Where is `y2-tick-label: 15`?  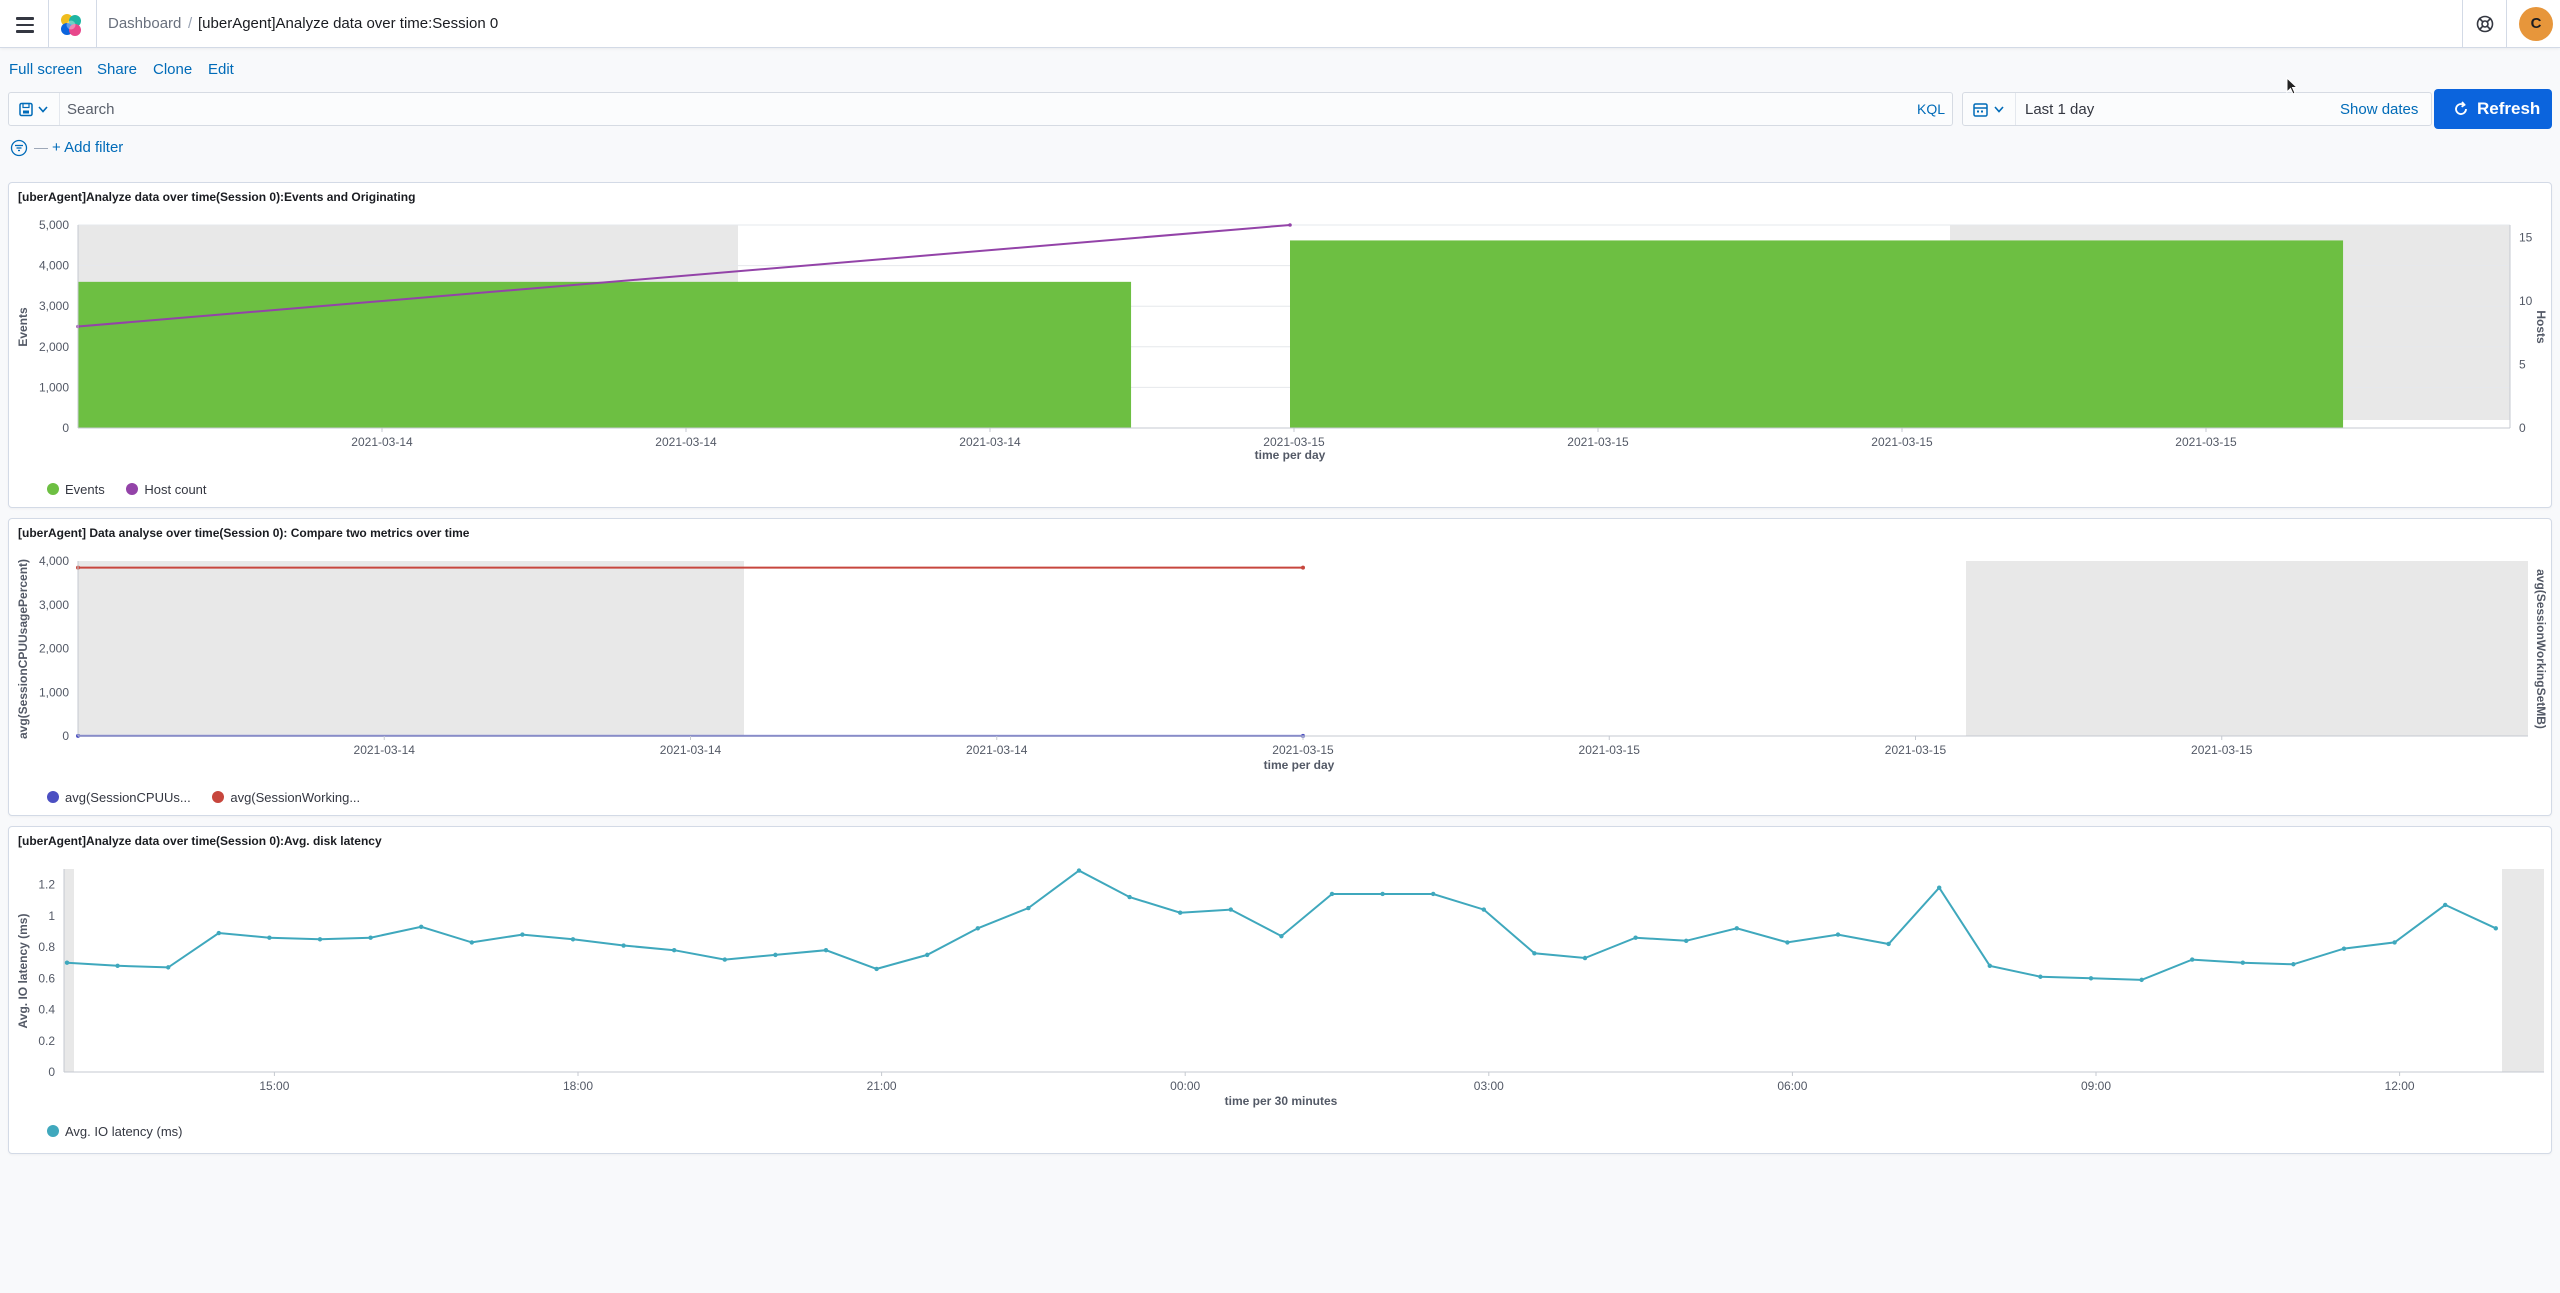
y2-tick-label: 15 is located at coordinates (2526, 238).